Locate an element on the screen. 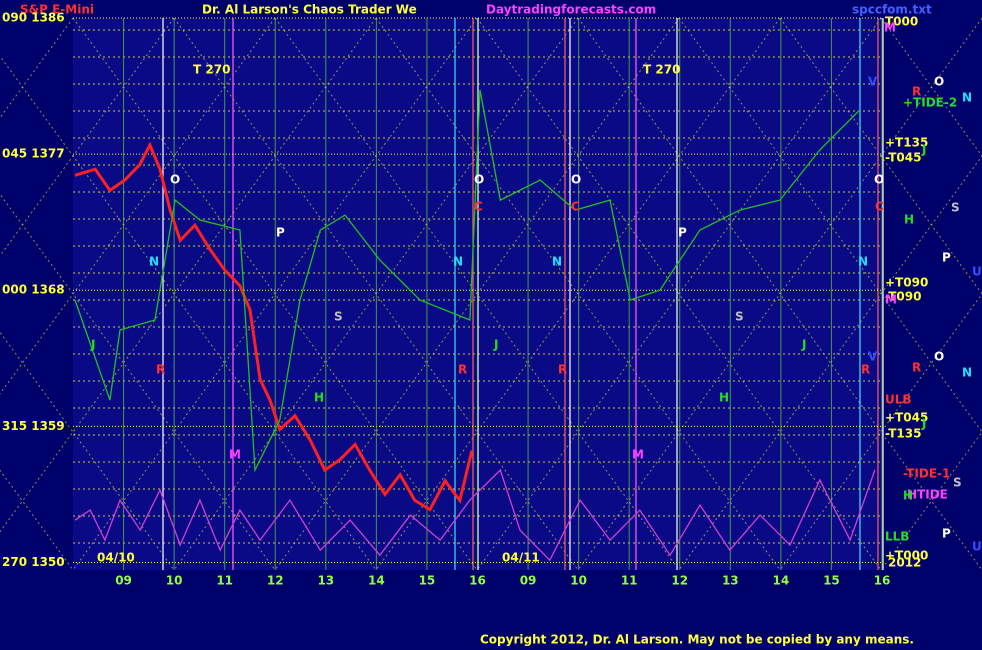  y-tick-label: 045 1377 is located at coordinates (33, 154).